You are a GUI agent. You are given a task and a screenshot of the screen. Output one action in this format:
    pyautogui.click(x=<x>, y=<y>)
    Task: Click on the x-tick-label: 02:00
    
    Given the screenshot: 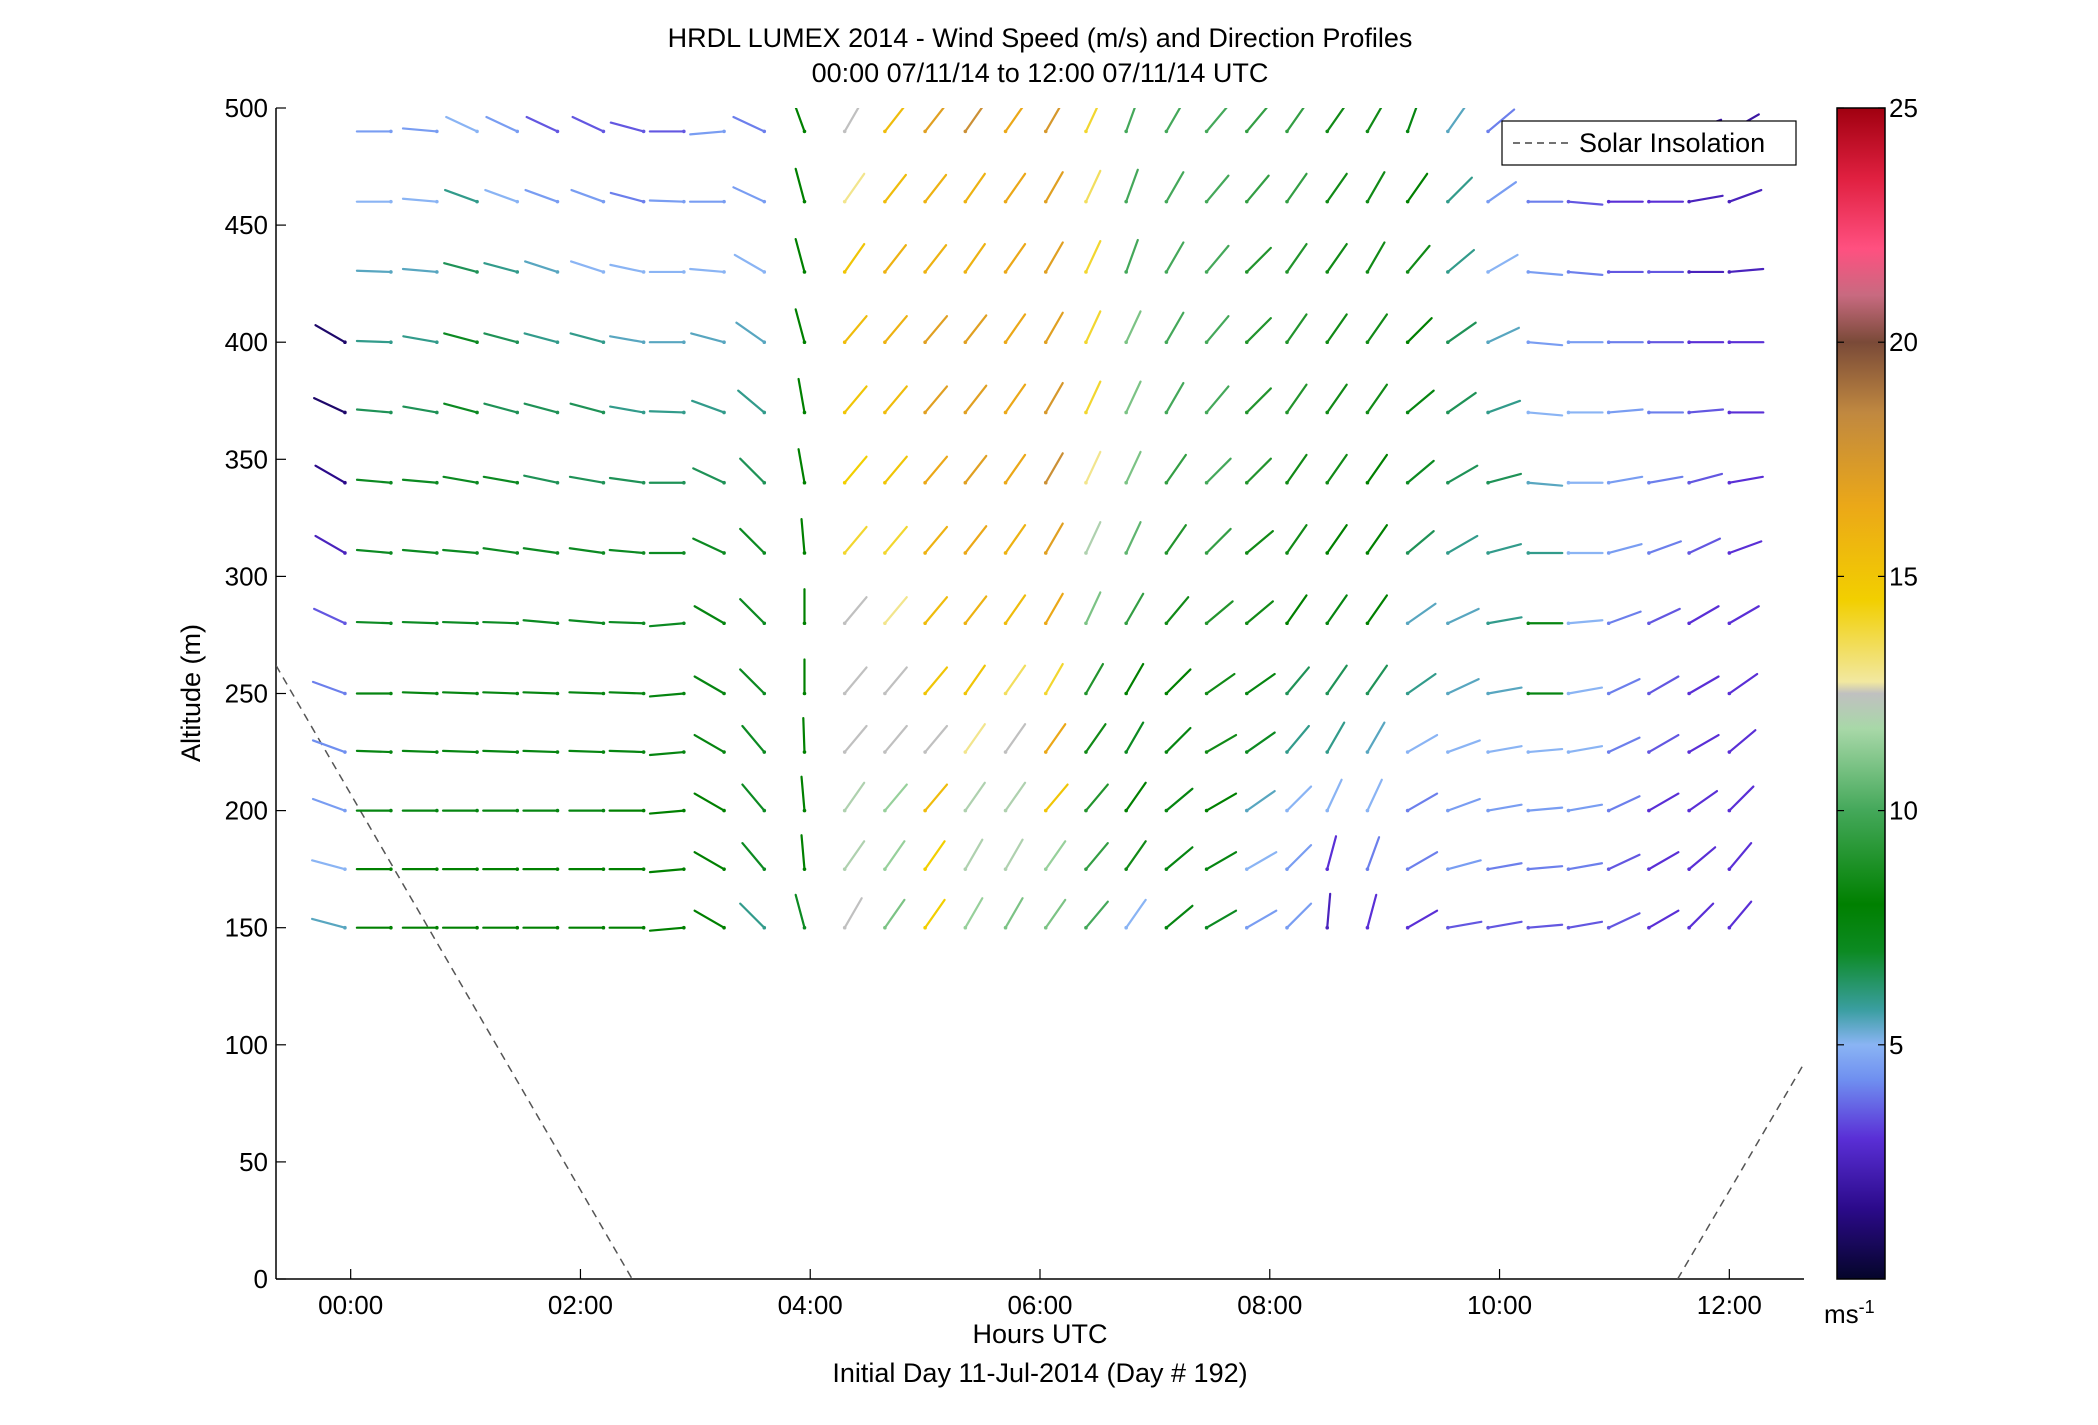 What is the action you would take?
    pyautogui.click(x=580, y=1305)
    